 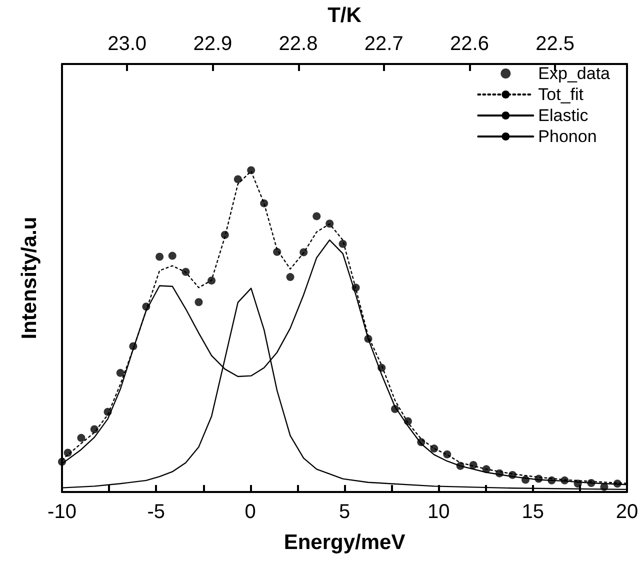 What do you see at coordinates (439, 512) in the screenshot?
I see `x-tick-label: 10` at bounding box center [439, 512].